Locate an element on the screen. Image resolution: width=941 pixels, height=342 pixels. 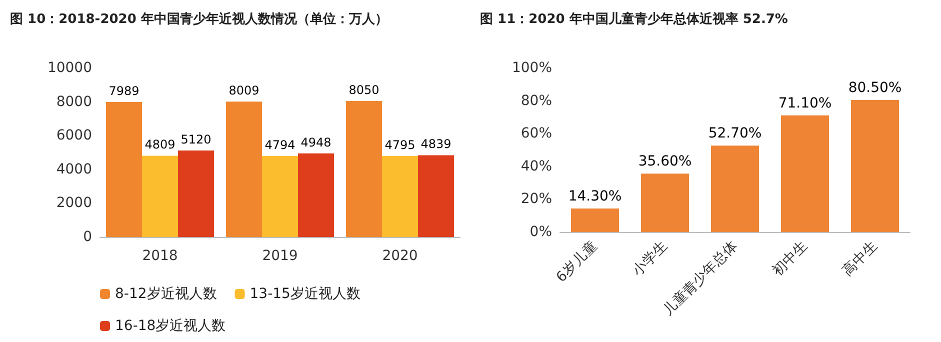
x-tick-label: 2020 is located at coordinates (400, 256).